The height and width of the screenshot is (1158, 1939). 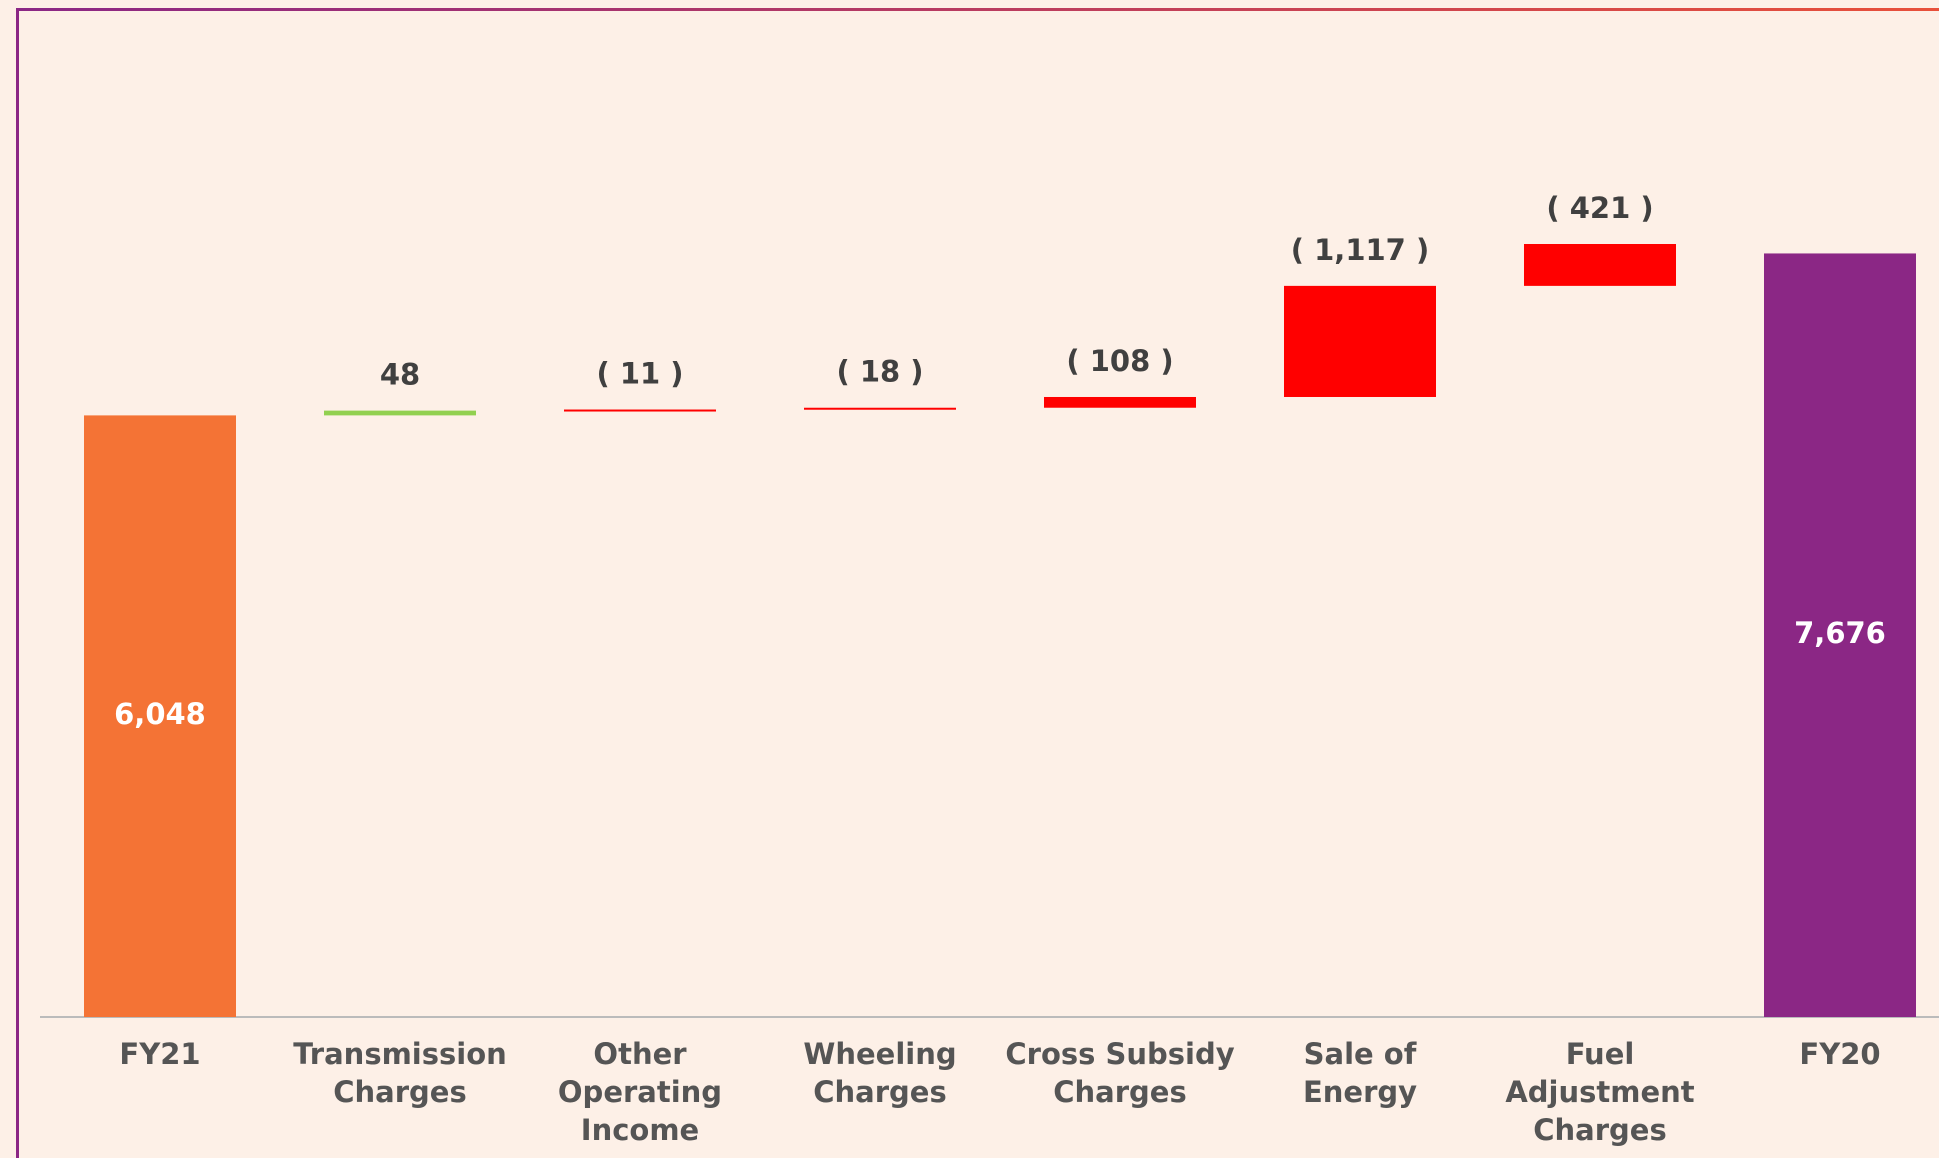 What do you see at coordinates (1360, 1073) in the screenshot?
I see `category-label: Sale of Energy` at bounding box center [1360, 1073].